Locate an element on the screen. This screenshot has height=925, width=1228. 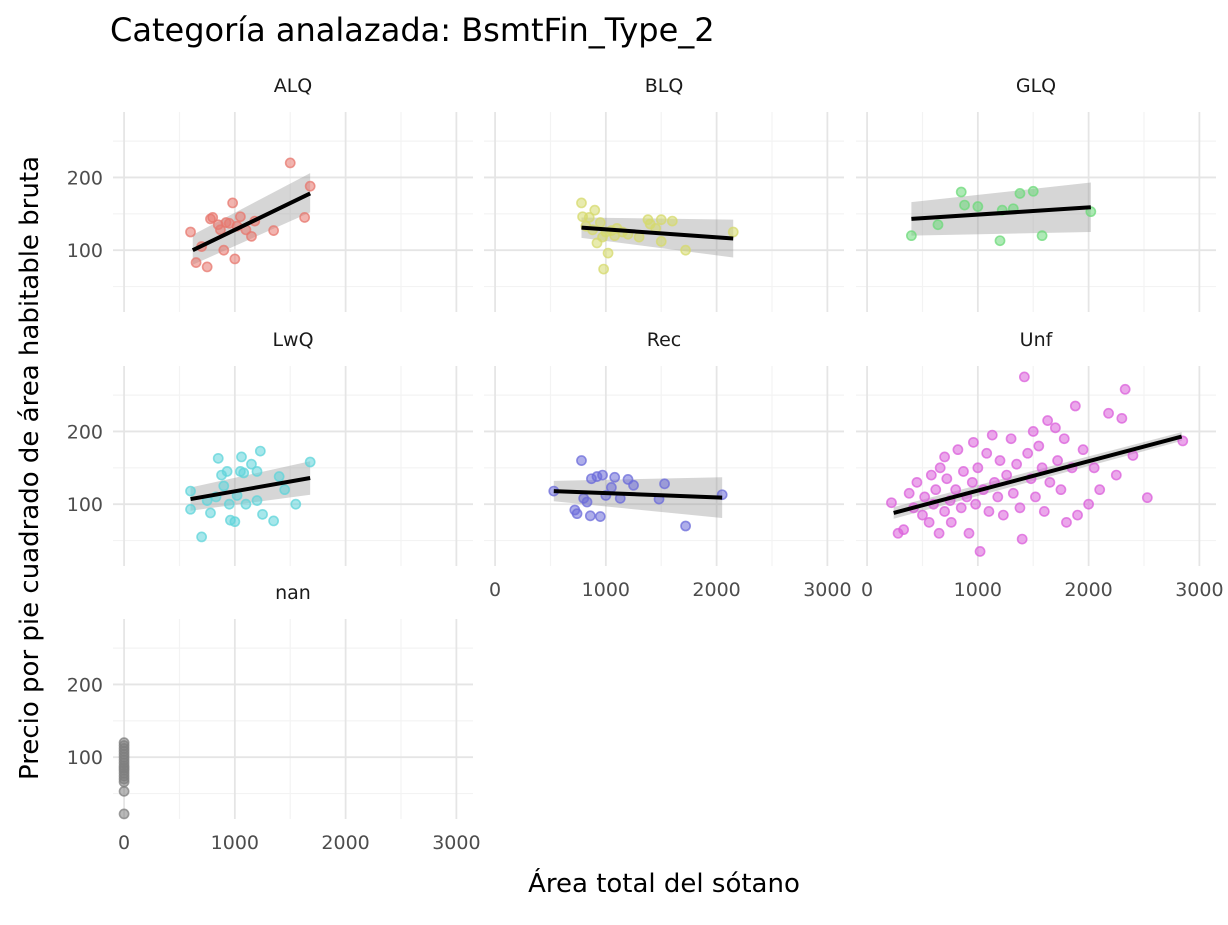
fit-line-alq is located at coordinates (251, 221).